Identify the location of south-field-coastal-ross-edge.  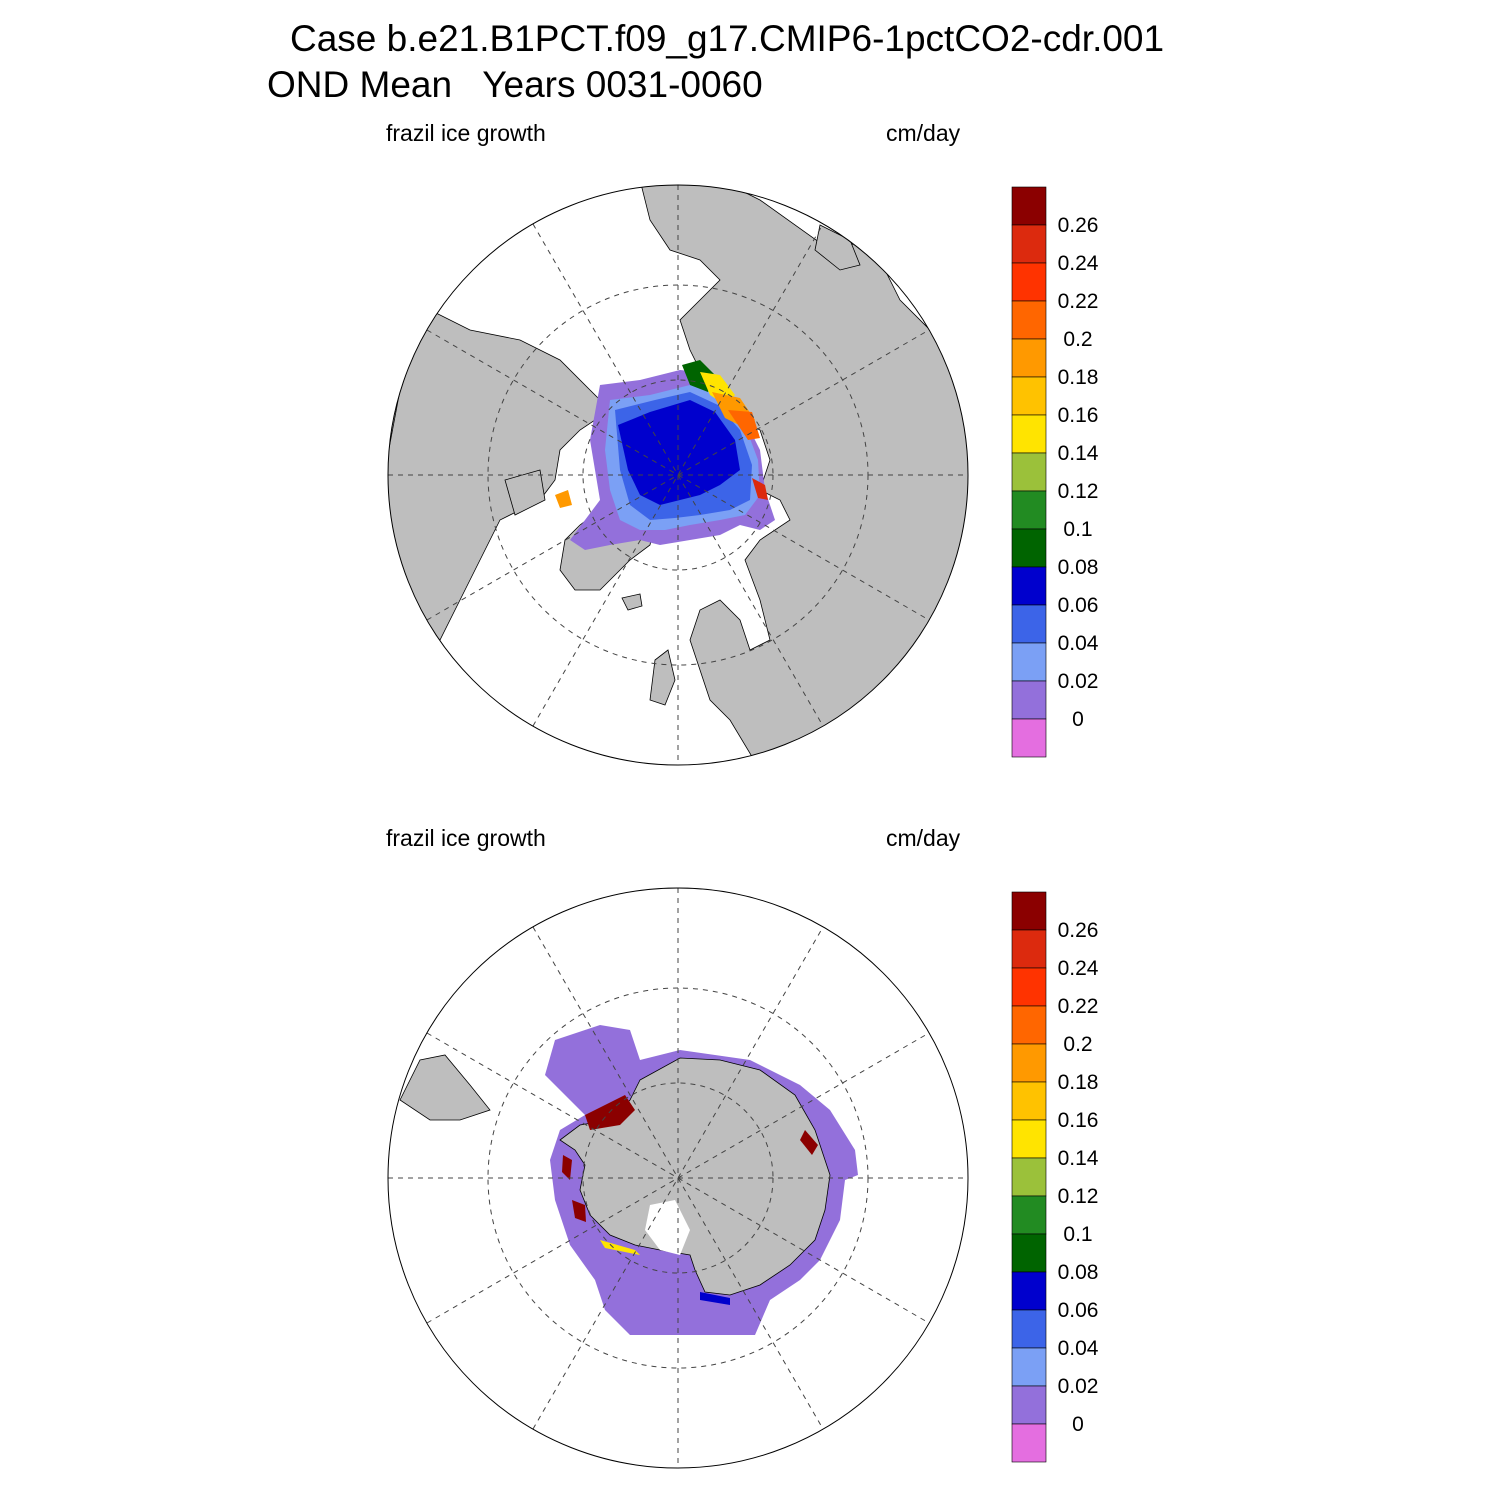
(620, 1247).